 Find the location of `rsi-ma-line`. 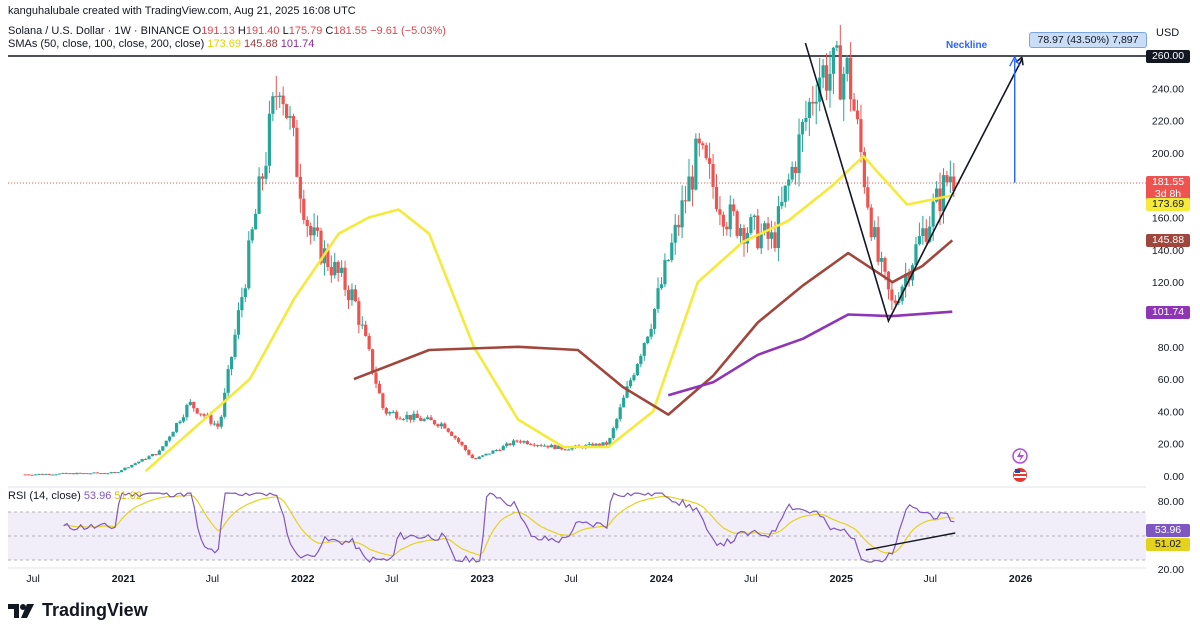

rsi-ma-line is located at coordinates (509, 525).